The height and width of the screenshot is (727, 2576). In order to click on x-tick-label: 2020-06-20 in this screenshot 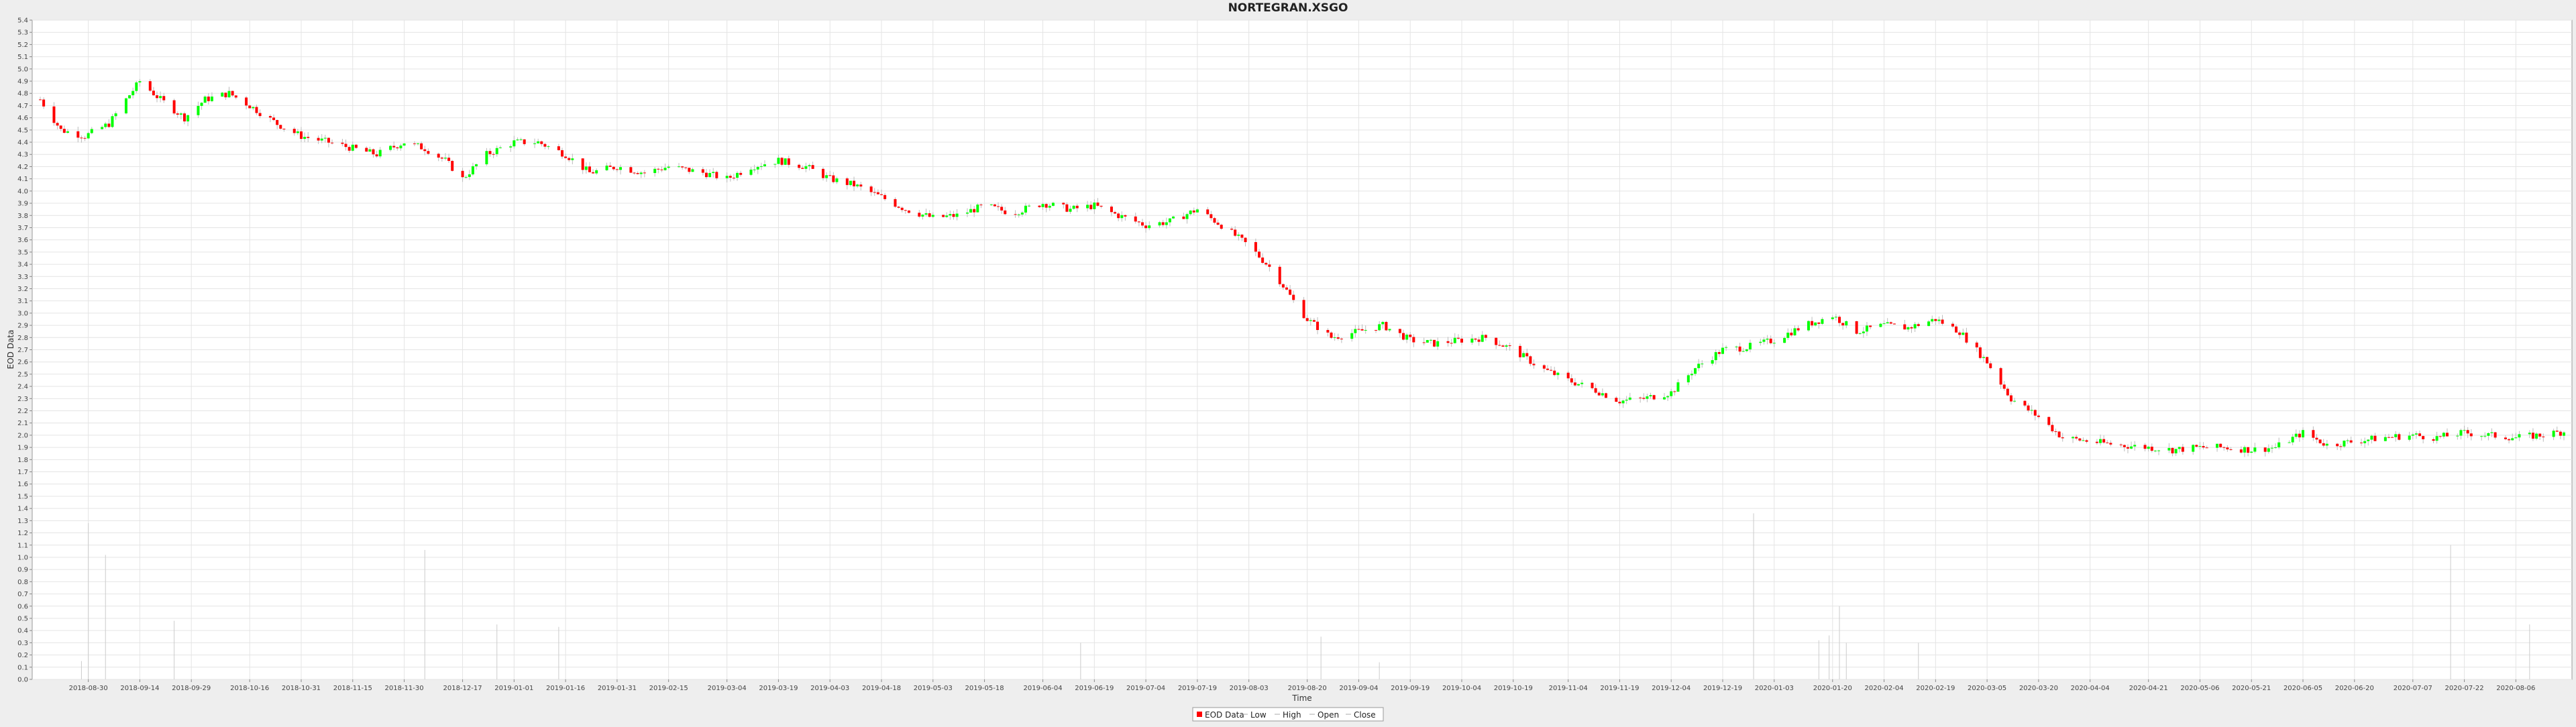, I will do `click(2354, 688)`.